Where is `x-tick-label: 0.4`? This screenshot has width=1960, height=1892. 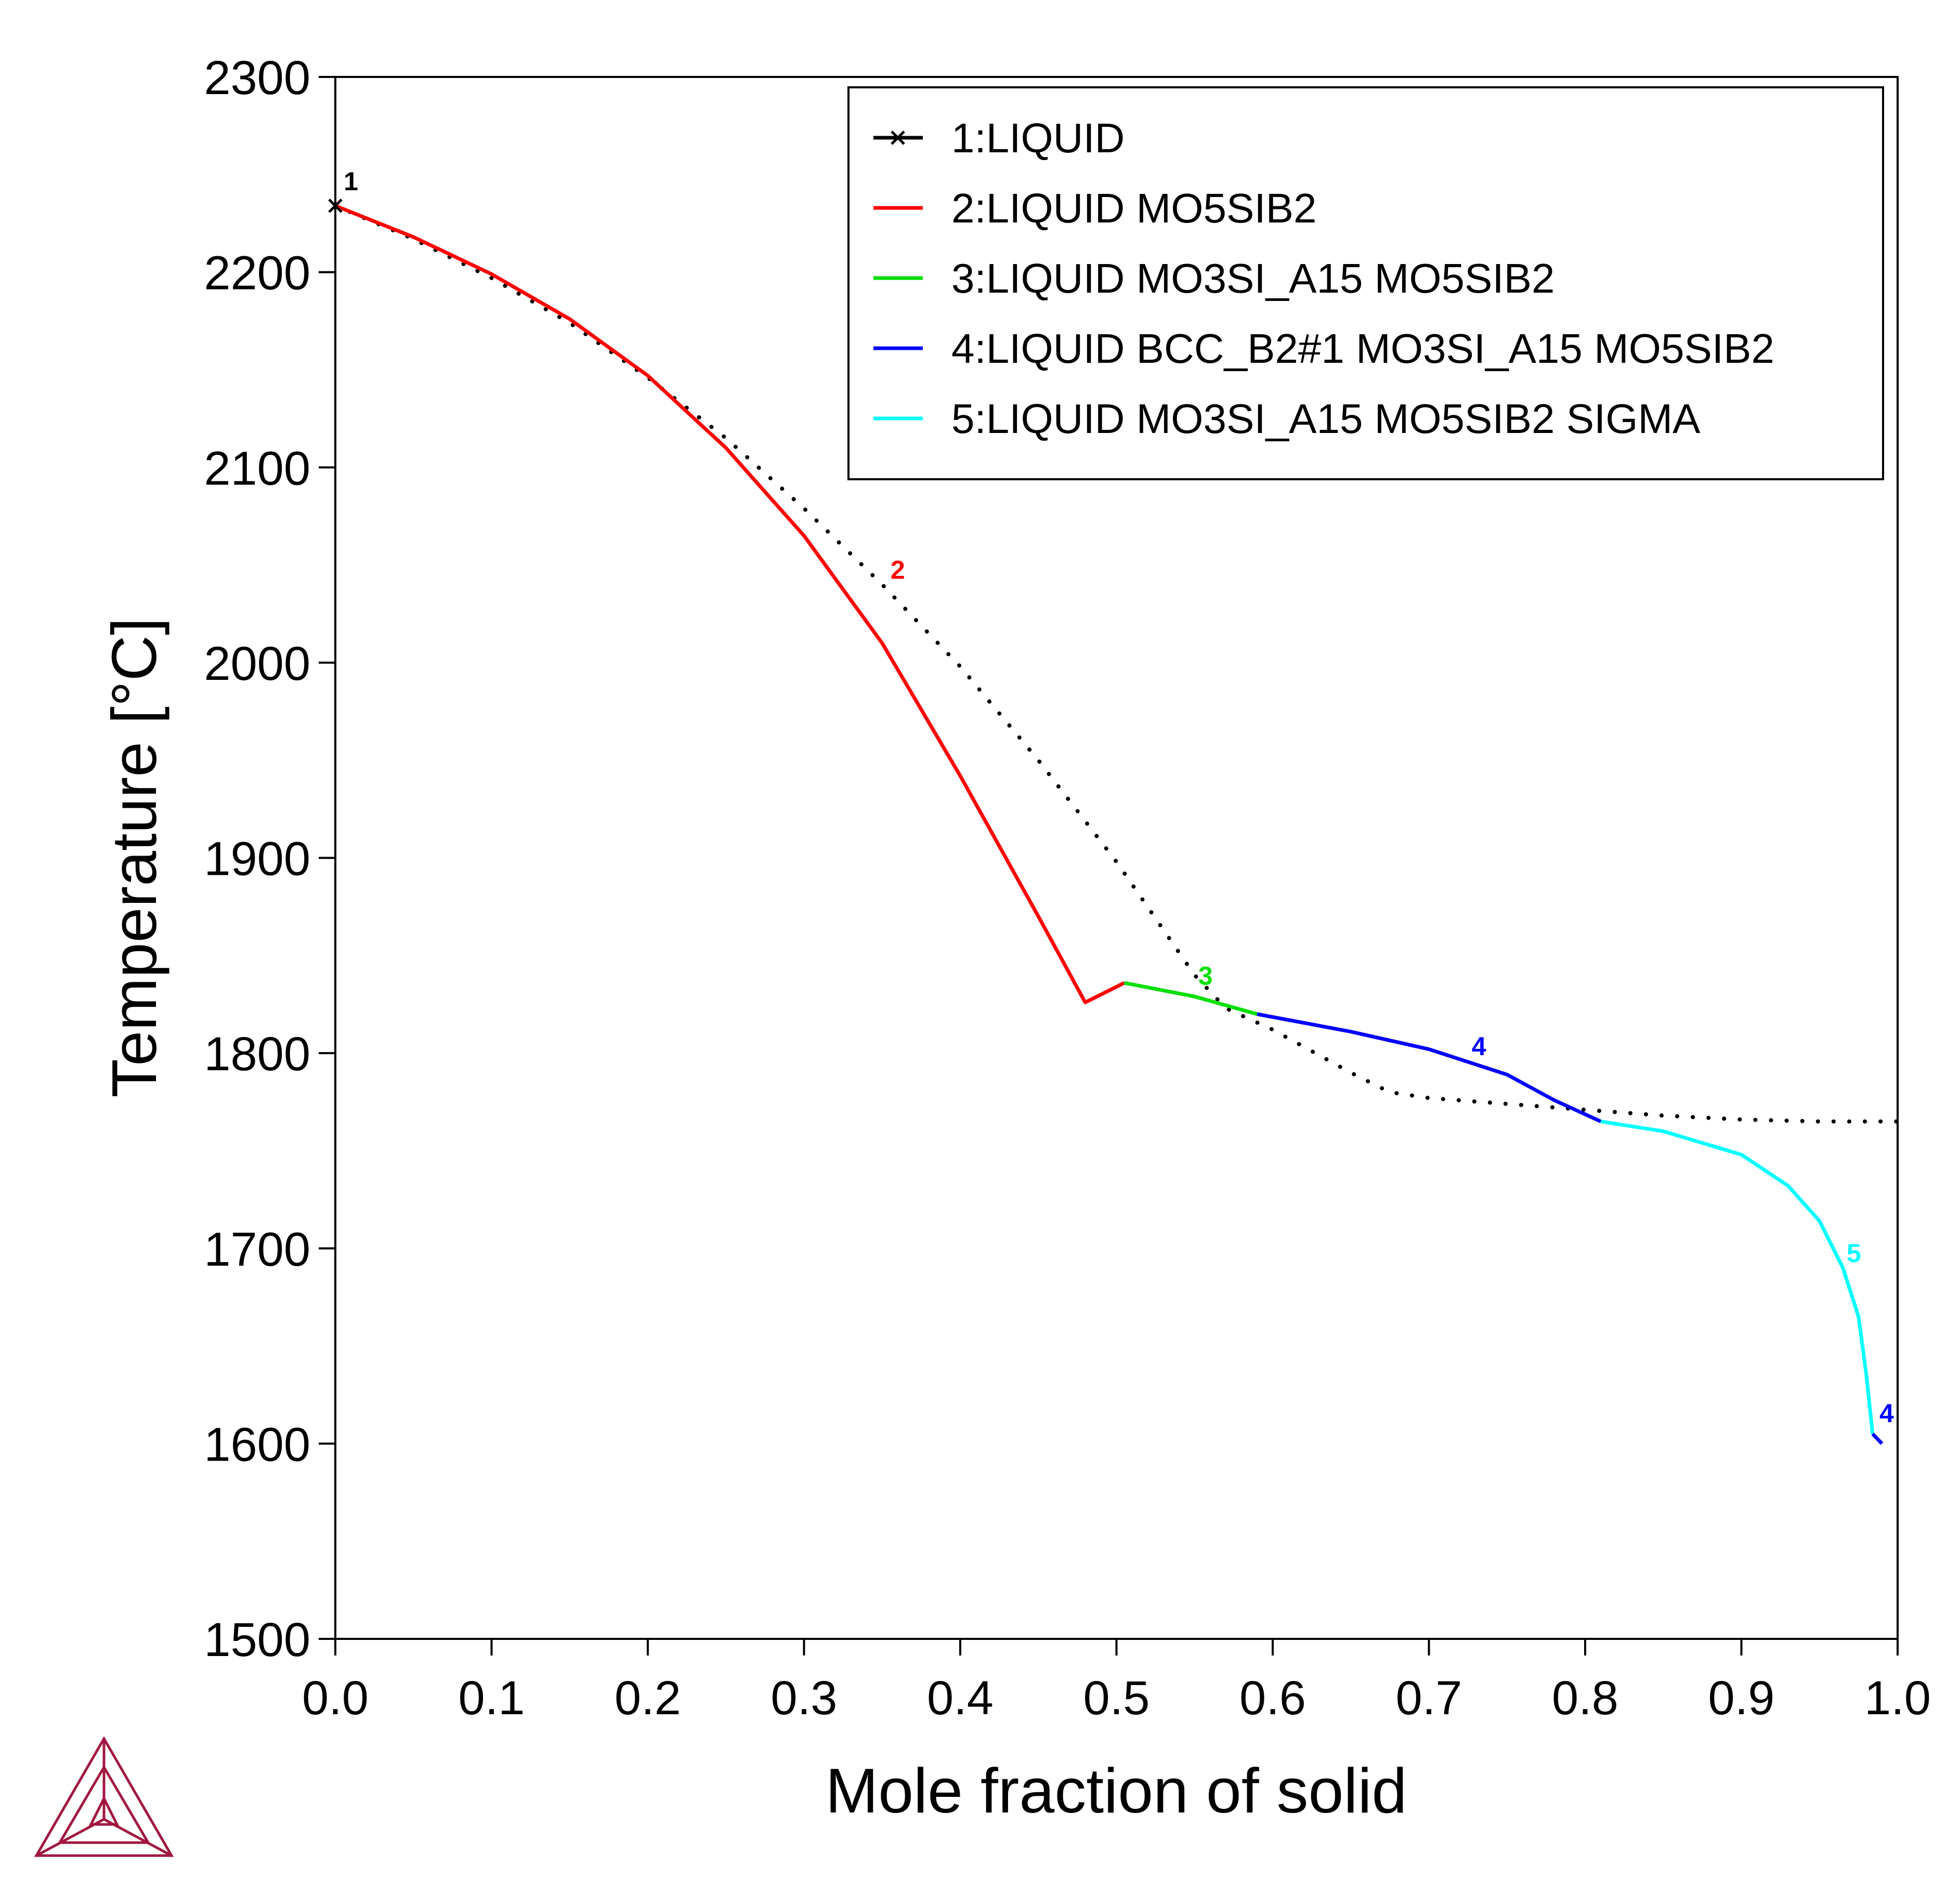 x-tick-label: 0.4 is located at coordinates (960, 1699).